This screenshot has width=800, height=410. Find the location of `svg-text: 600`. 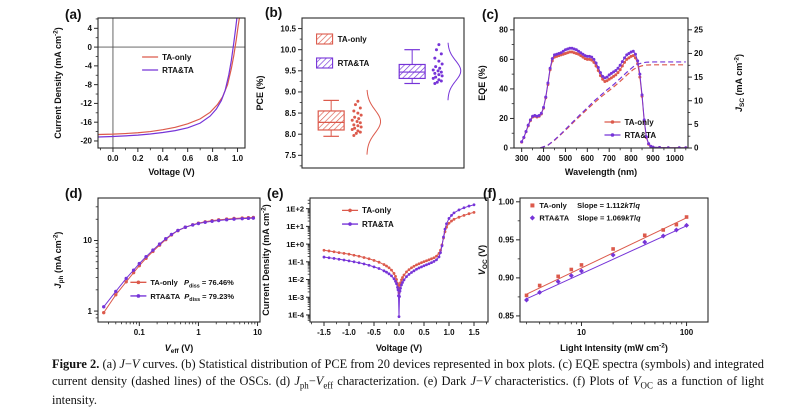

svg-text: 600 is located at coordinates (588, 158).